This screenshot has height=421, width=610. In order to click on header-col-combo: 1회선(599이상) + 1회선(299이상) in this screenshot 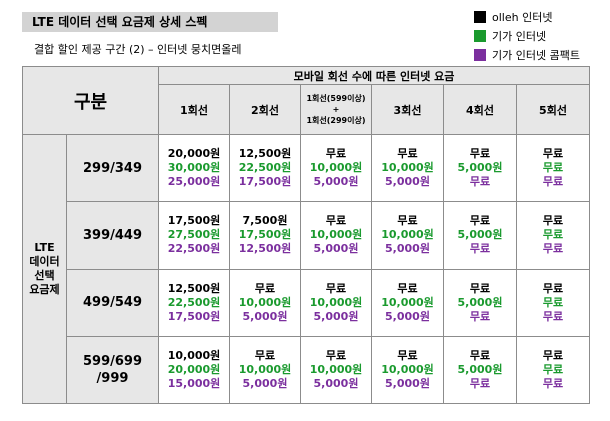, I will do `click(336, 109)`.